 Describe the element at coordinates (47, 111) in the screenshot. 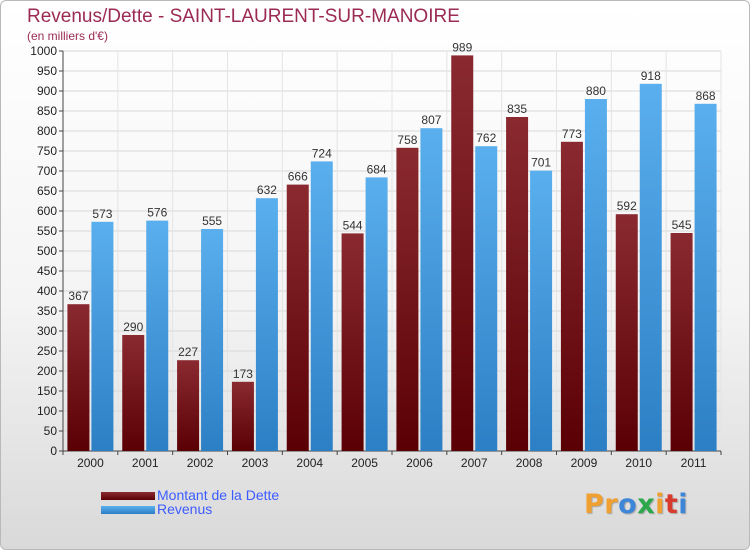

I see `y-tick-label: 850` at that location.